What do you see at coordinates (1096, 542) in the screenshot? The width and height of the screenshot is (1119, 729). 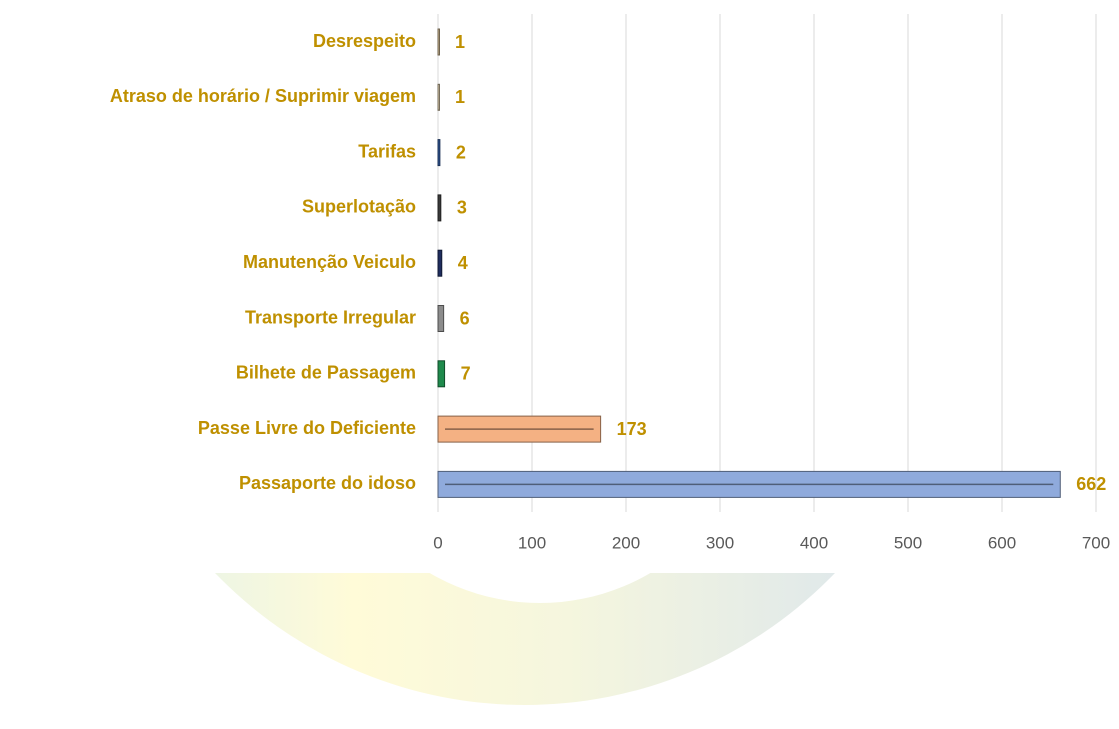 I see `x-tick-label: 700` at bounding box center [1096, 542].